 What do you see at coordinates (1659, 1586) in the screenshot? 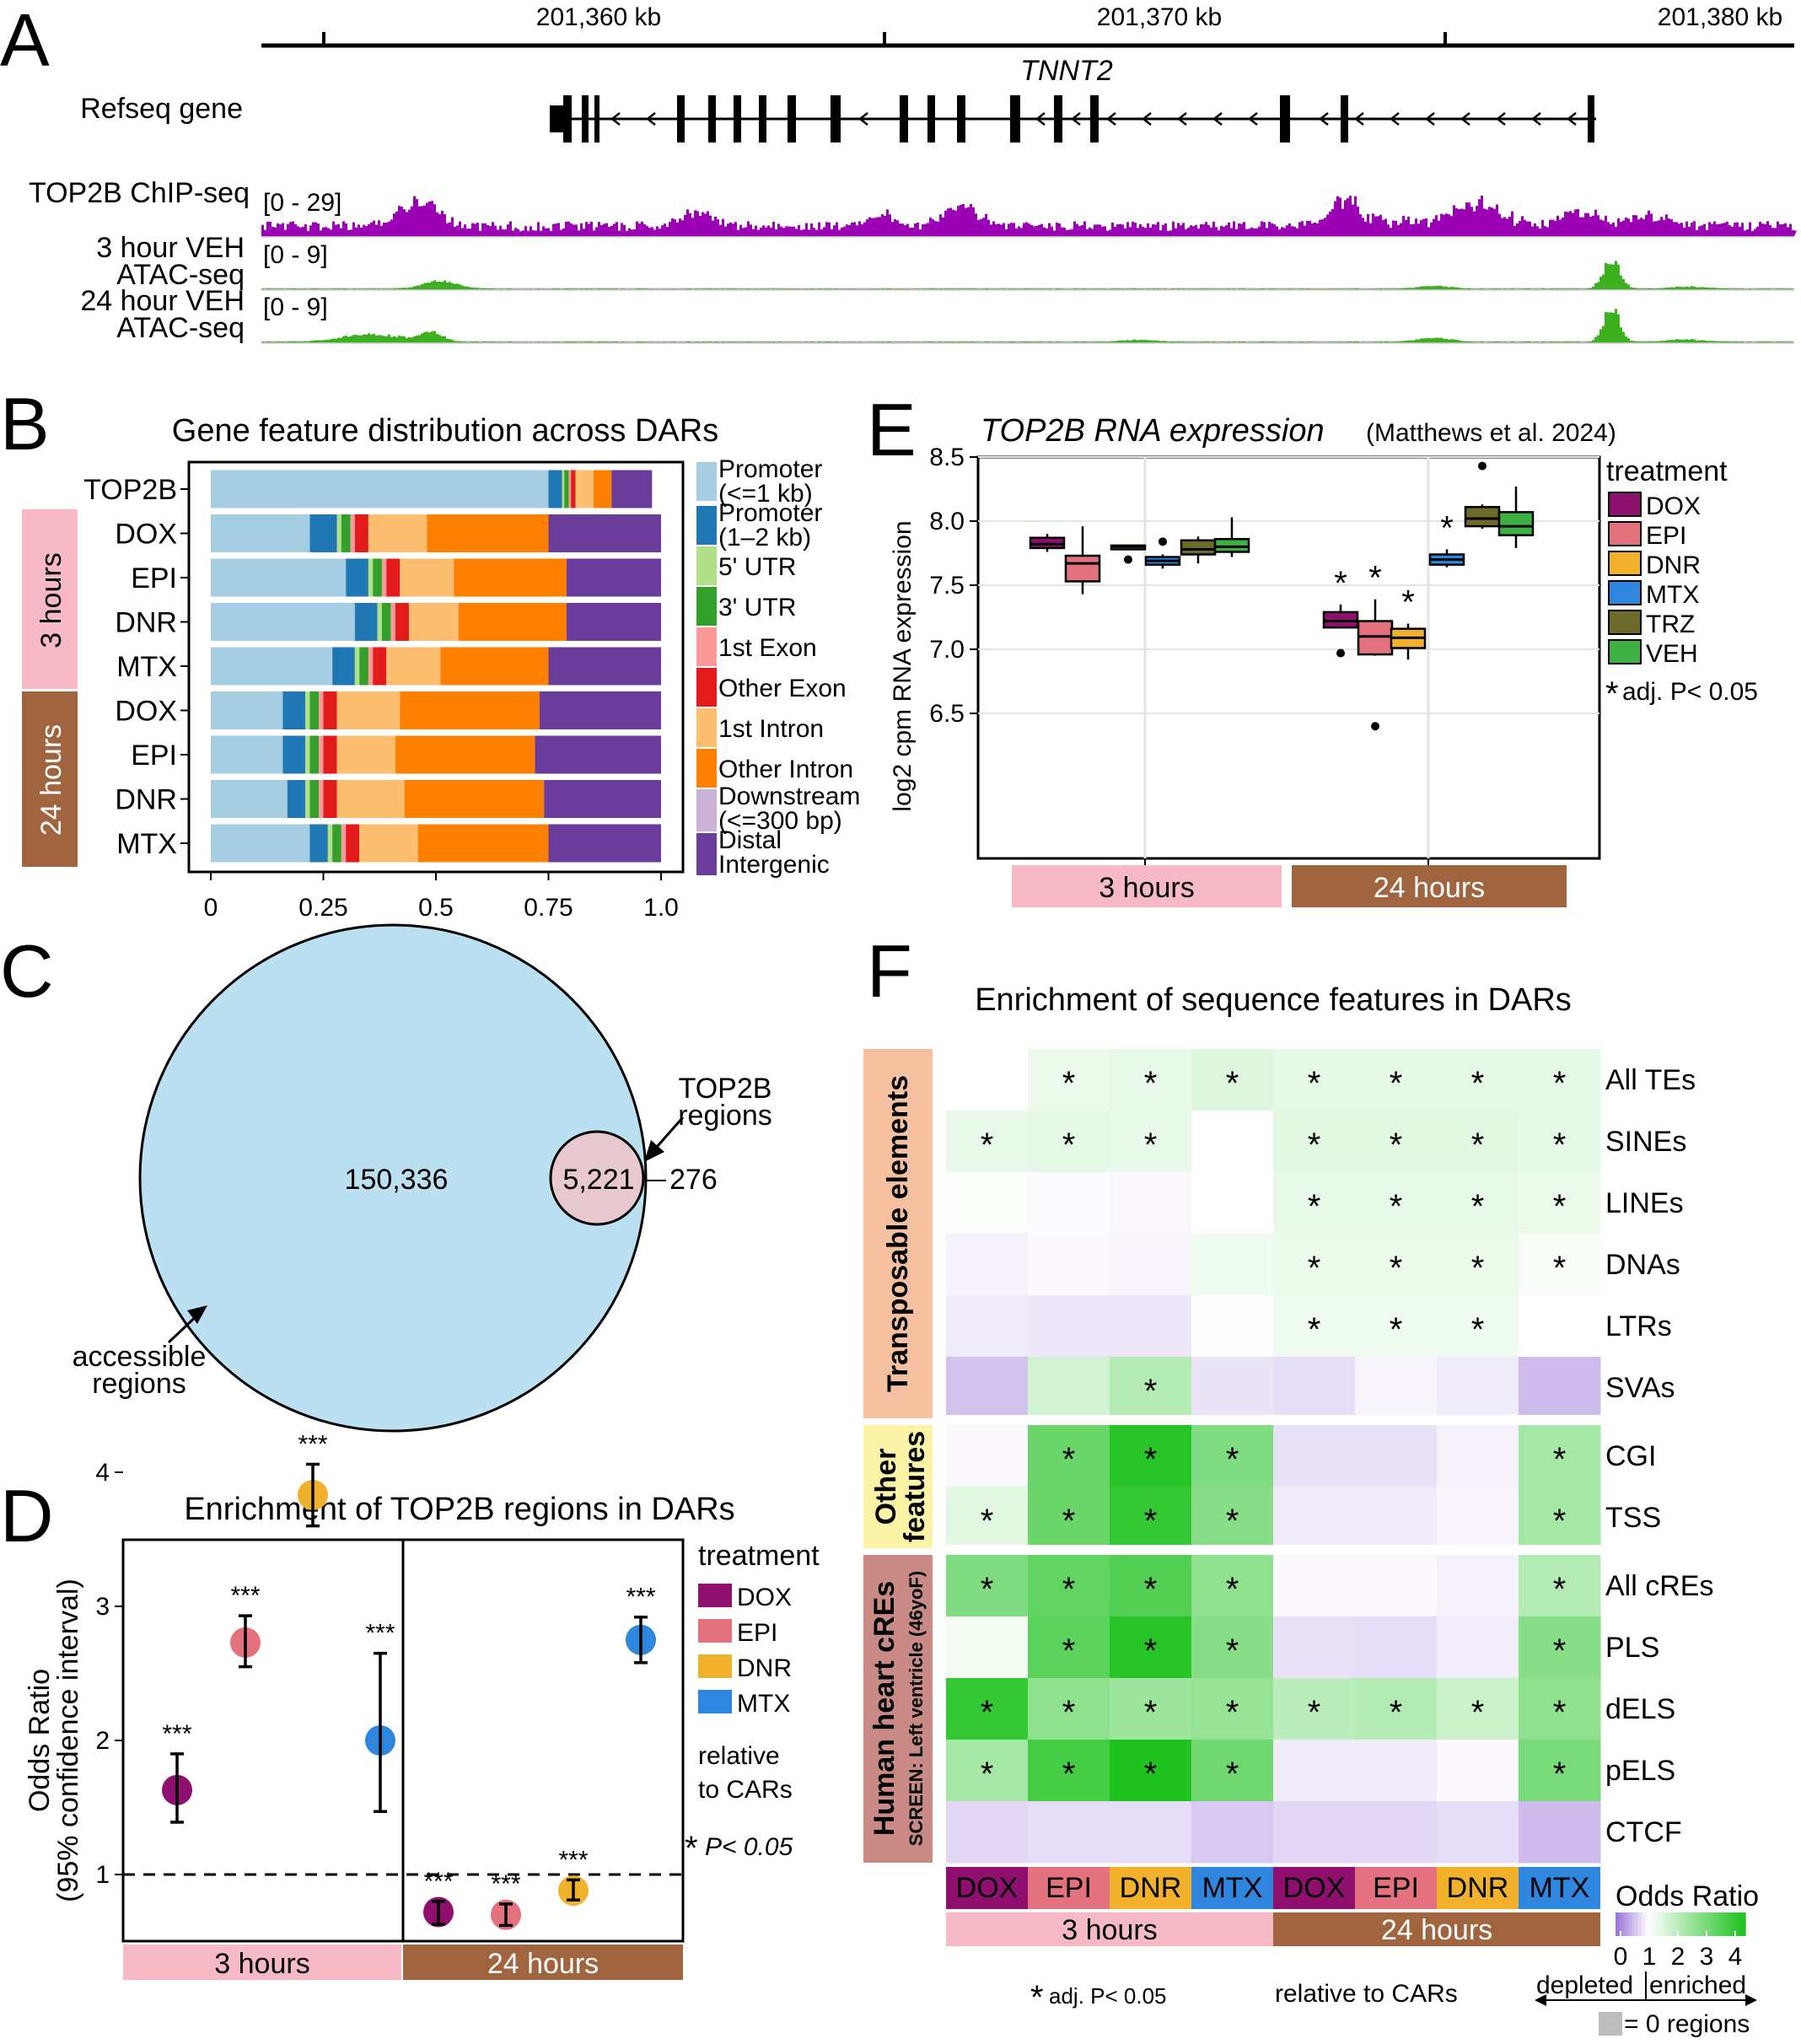
I see `row-label: All cREs` at bounding box center [1659, 1586].